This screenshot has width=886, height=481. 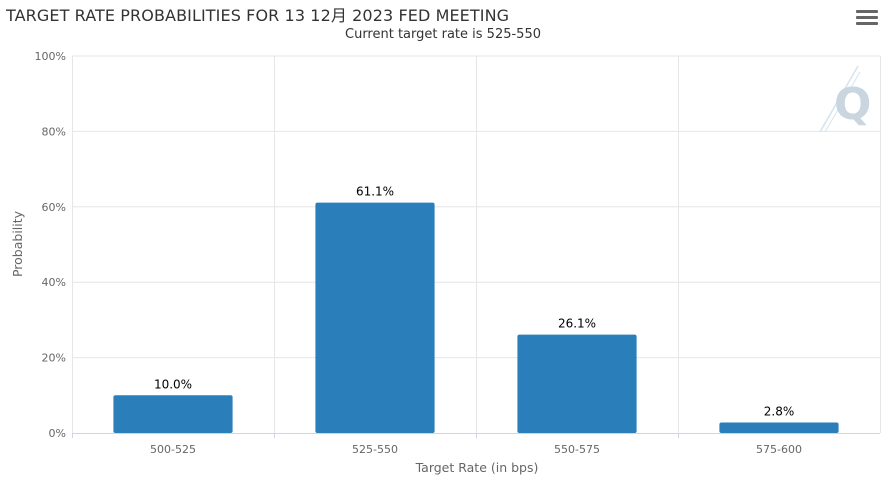 What do you see at coordinates (50, 245) in the screenshot?
I see `y-axis-ticks: 0% 20% 40% 60% 80% 100%` at bounding box center [50, 245].